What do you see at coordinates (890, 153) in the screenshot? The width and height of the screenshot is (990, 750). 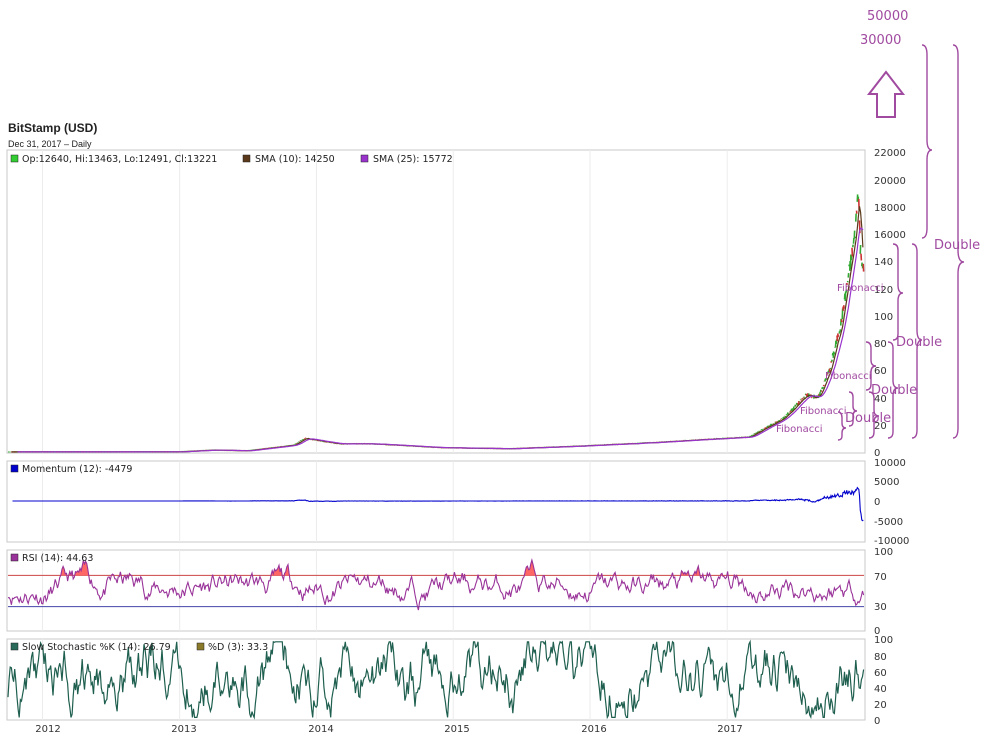 I see `price-y-tick: 22000` at bounding box center [890, 153].